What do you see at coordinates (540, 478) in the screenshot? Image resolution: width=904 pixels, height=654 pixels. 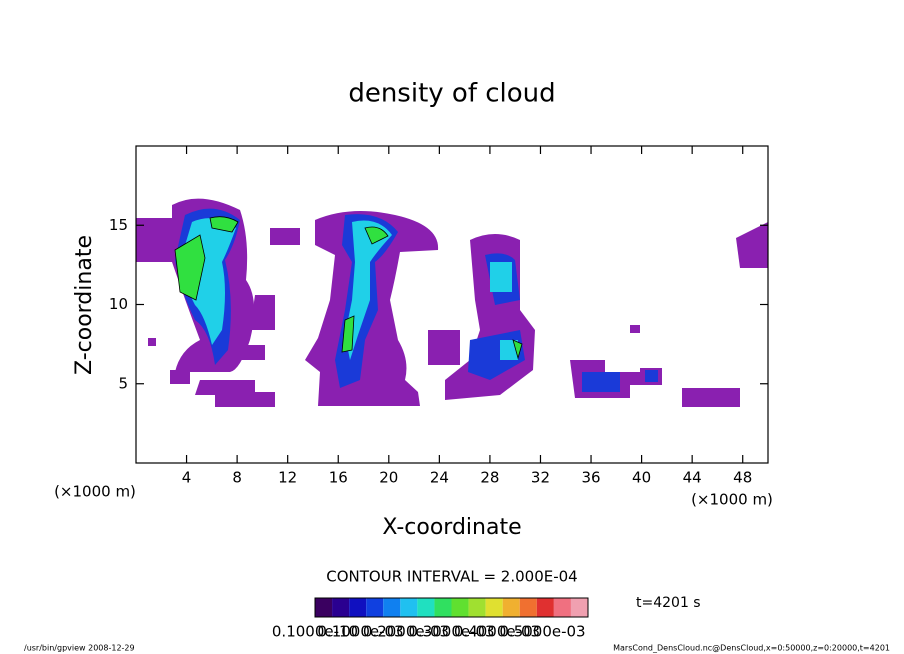 I see `x-tick-label: 32` at bounding box center [540, 478].